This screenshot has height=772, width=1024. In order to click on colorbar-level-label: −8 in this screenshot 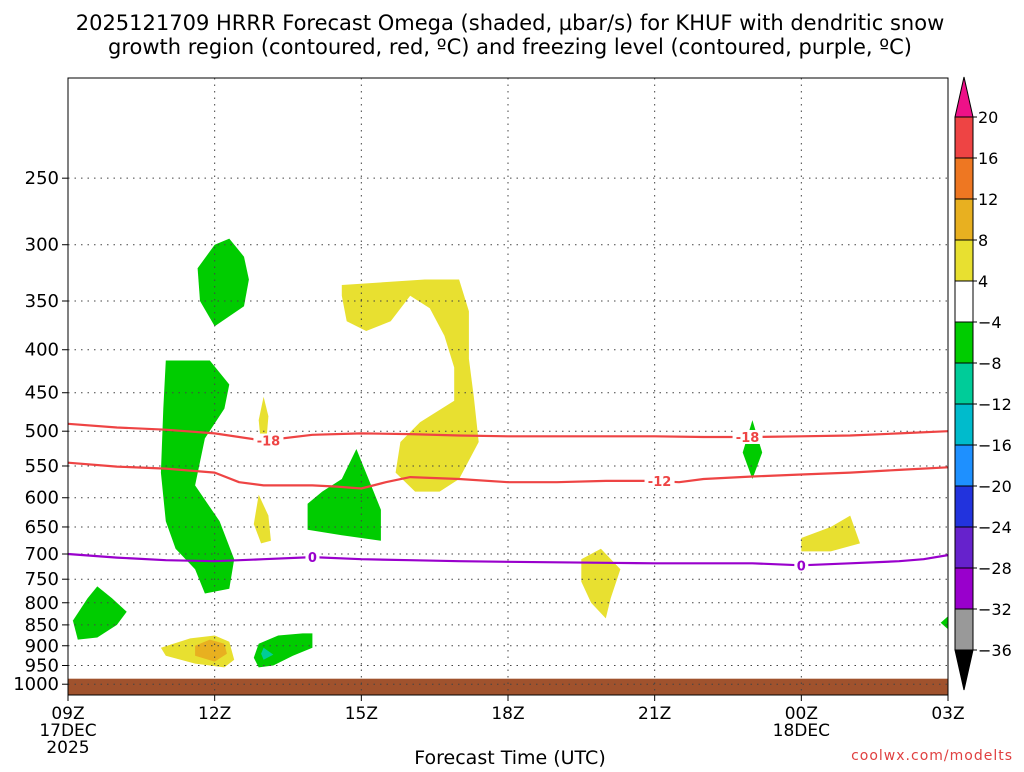, I will do `click(990, 363)`.